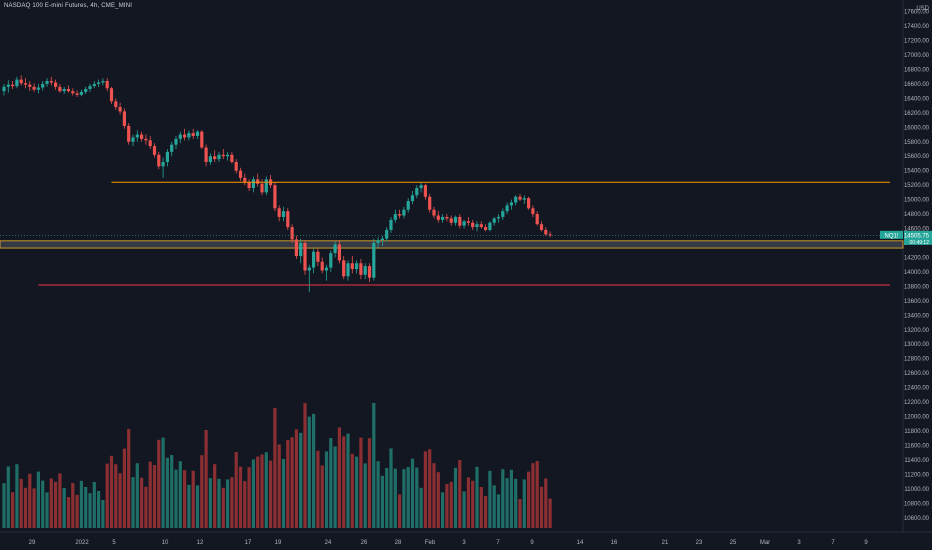 This screenshot has width=932, height=550. I want to click on price-tick-label: 11000.00, so click(916, 490).